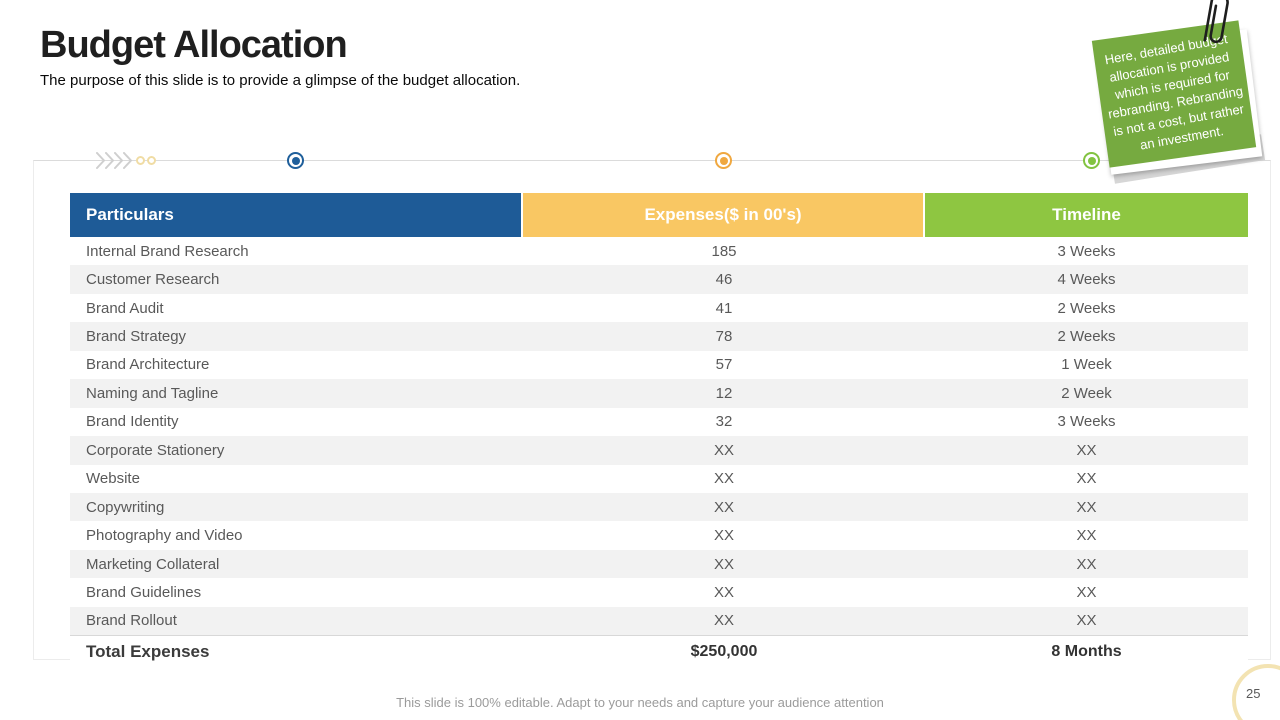  I want to click on total-expenses-value: $250,000, so click(724, 651).